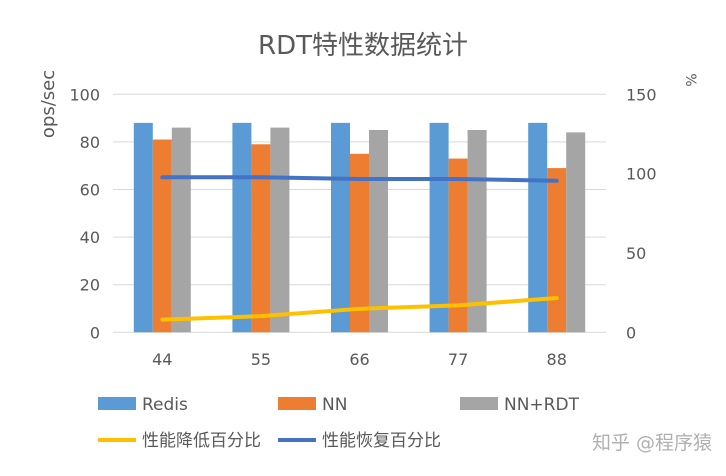 The image size is (726, 476). I want to click on legend-label: 性能恢复百分比, so click(381, 441).